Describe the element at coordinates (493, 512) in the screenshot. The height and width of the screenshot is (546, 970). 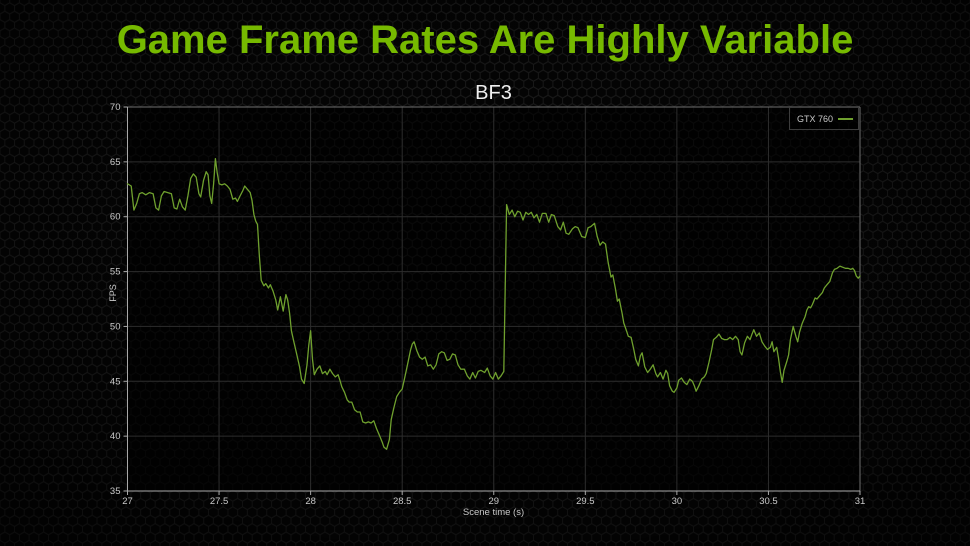
I see `x-axis-label: Scene time (s)` at that location.